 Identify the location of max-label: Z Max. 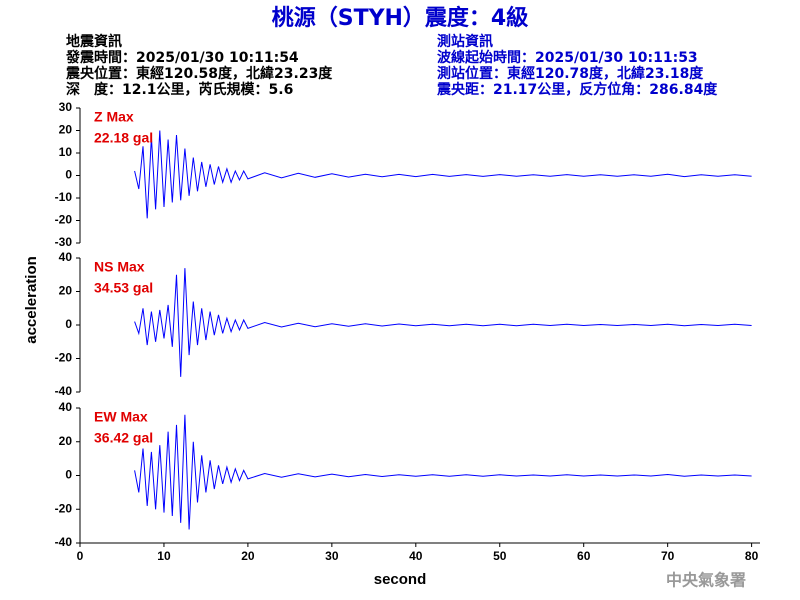
(114, 117).